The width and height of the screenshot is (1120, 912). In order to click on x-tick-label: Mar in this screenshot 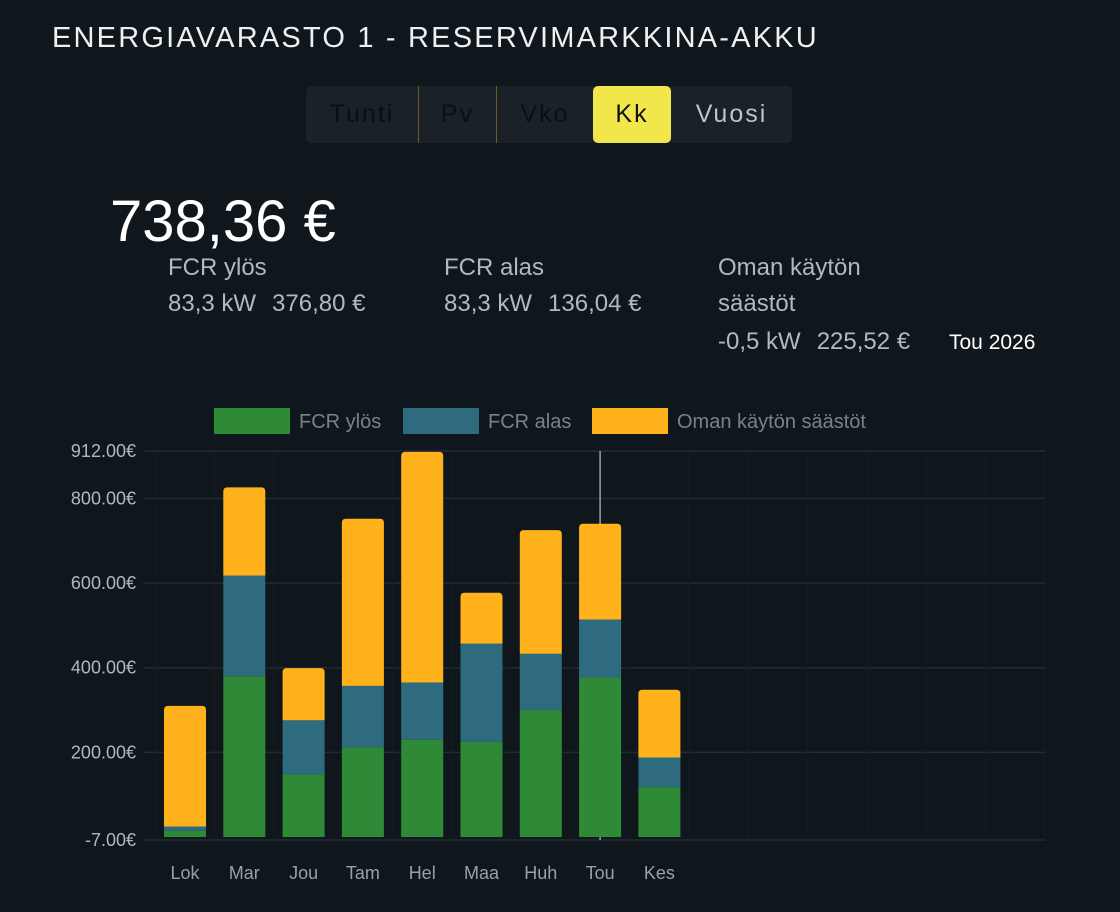, I will do `click(244, 873)`.